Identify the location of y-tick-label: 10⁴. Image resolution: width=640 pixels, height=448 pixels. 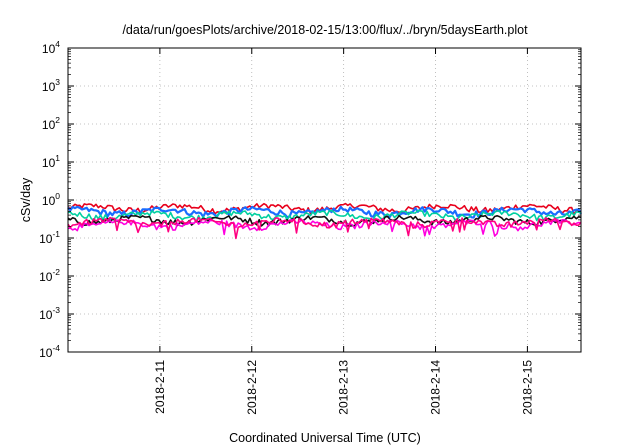
(51, 47).